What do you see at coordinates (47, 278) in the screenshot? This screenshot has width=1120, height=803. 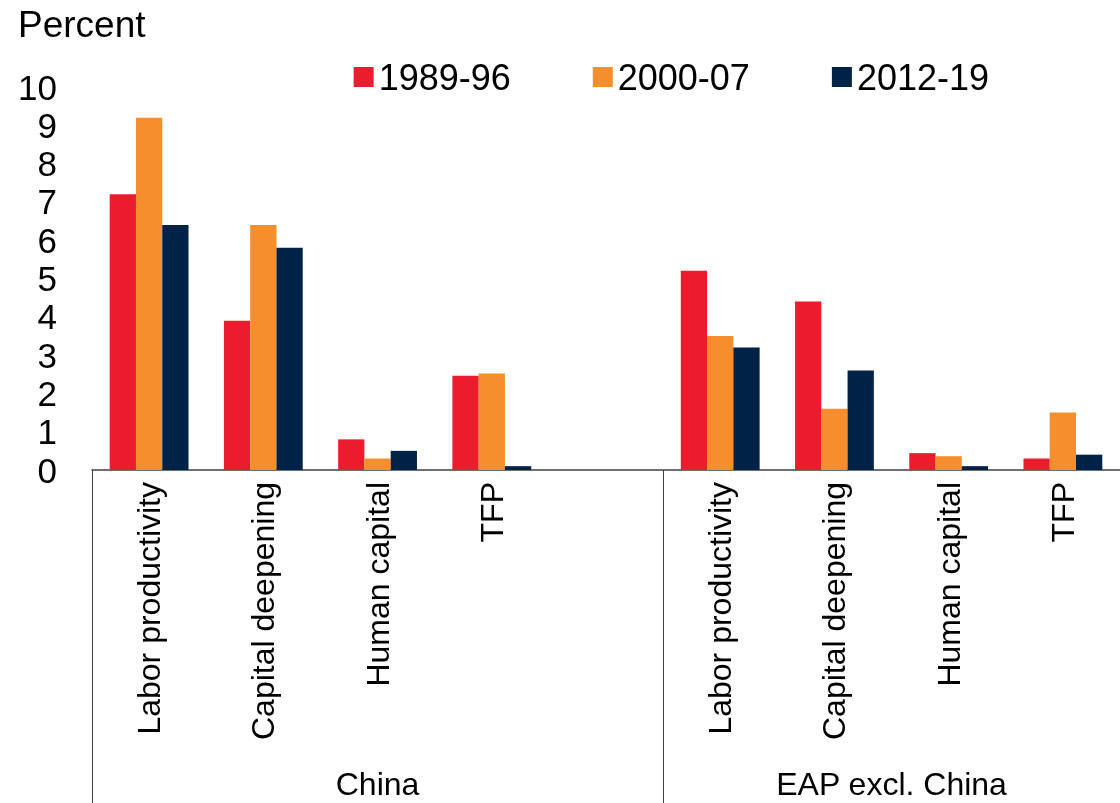 I see `y-tick-label: 5` at bounding box center [47, 278].